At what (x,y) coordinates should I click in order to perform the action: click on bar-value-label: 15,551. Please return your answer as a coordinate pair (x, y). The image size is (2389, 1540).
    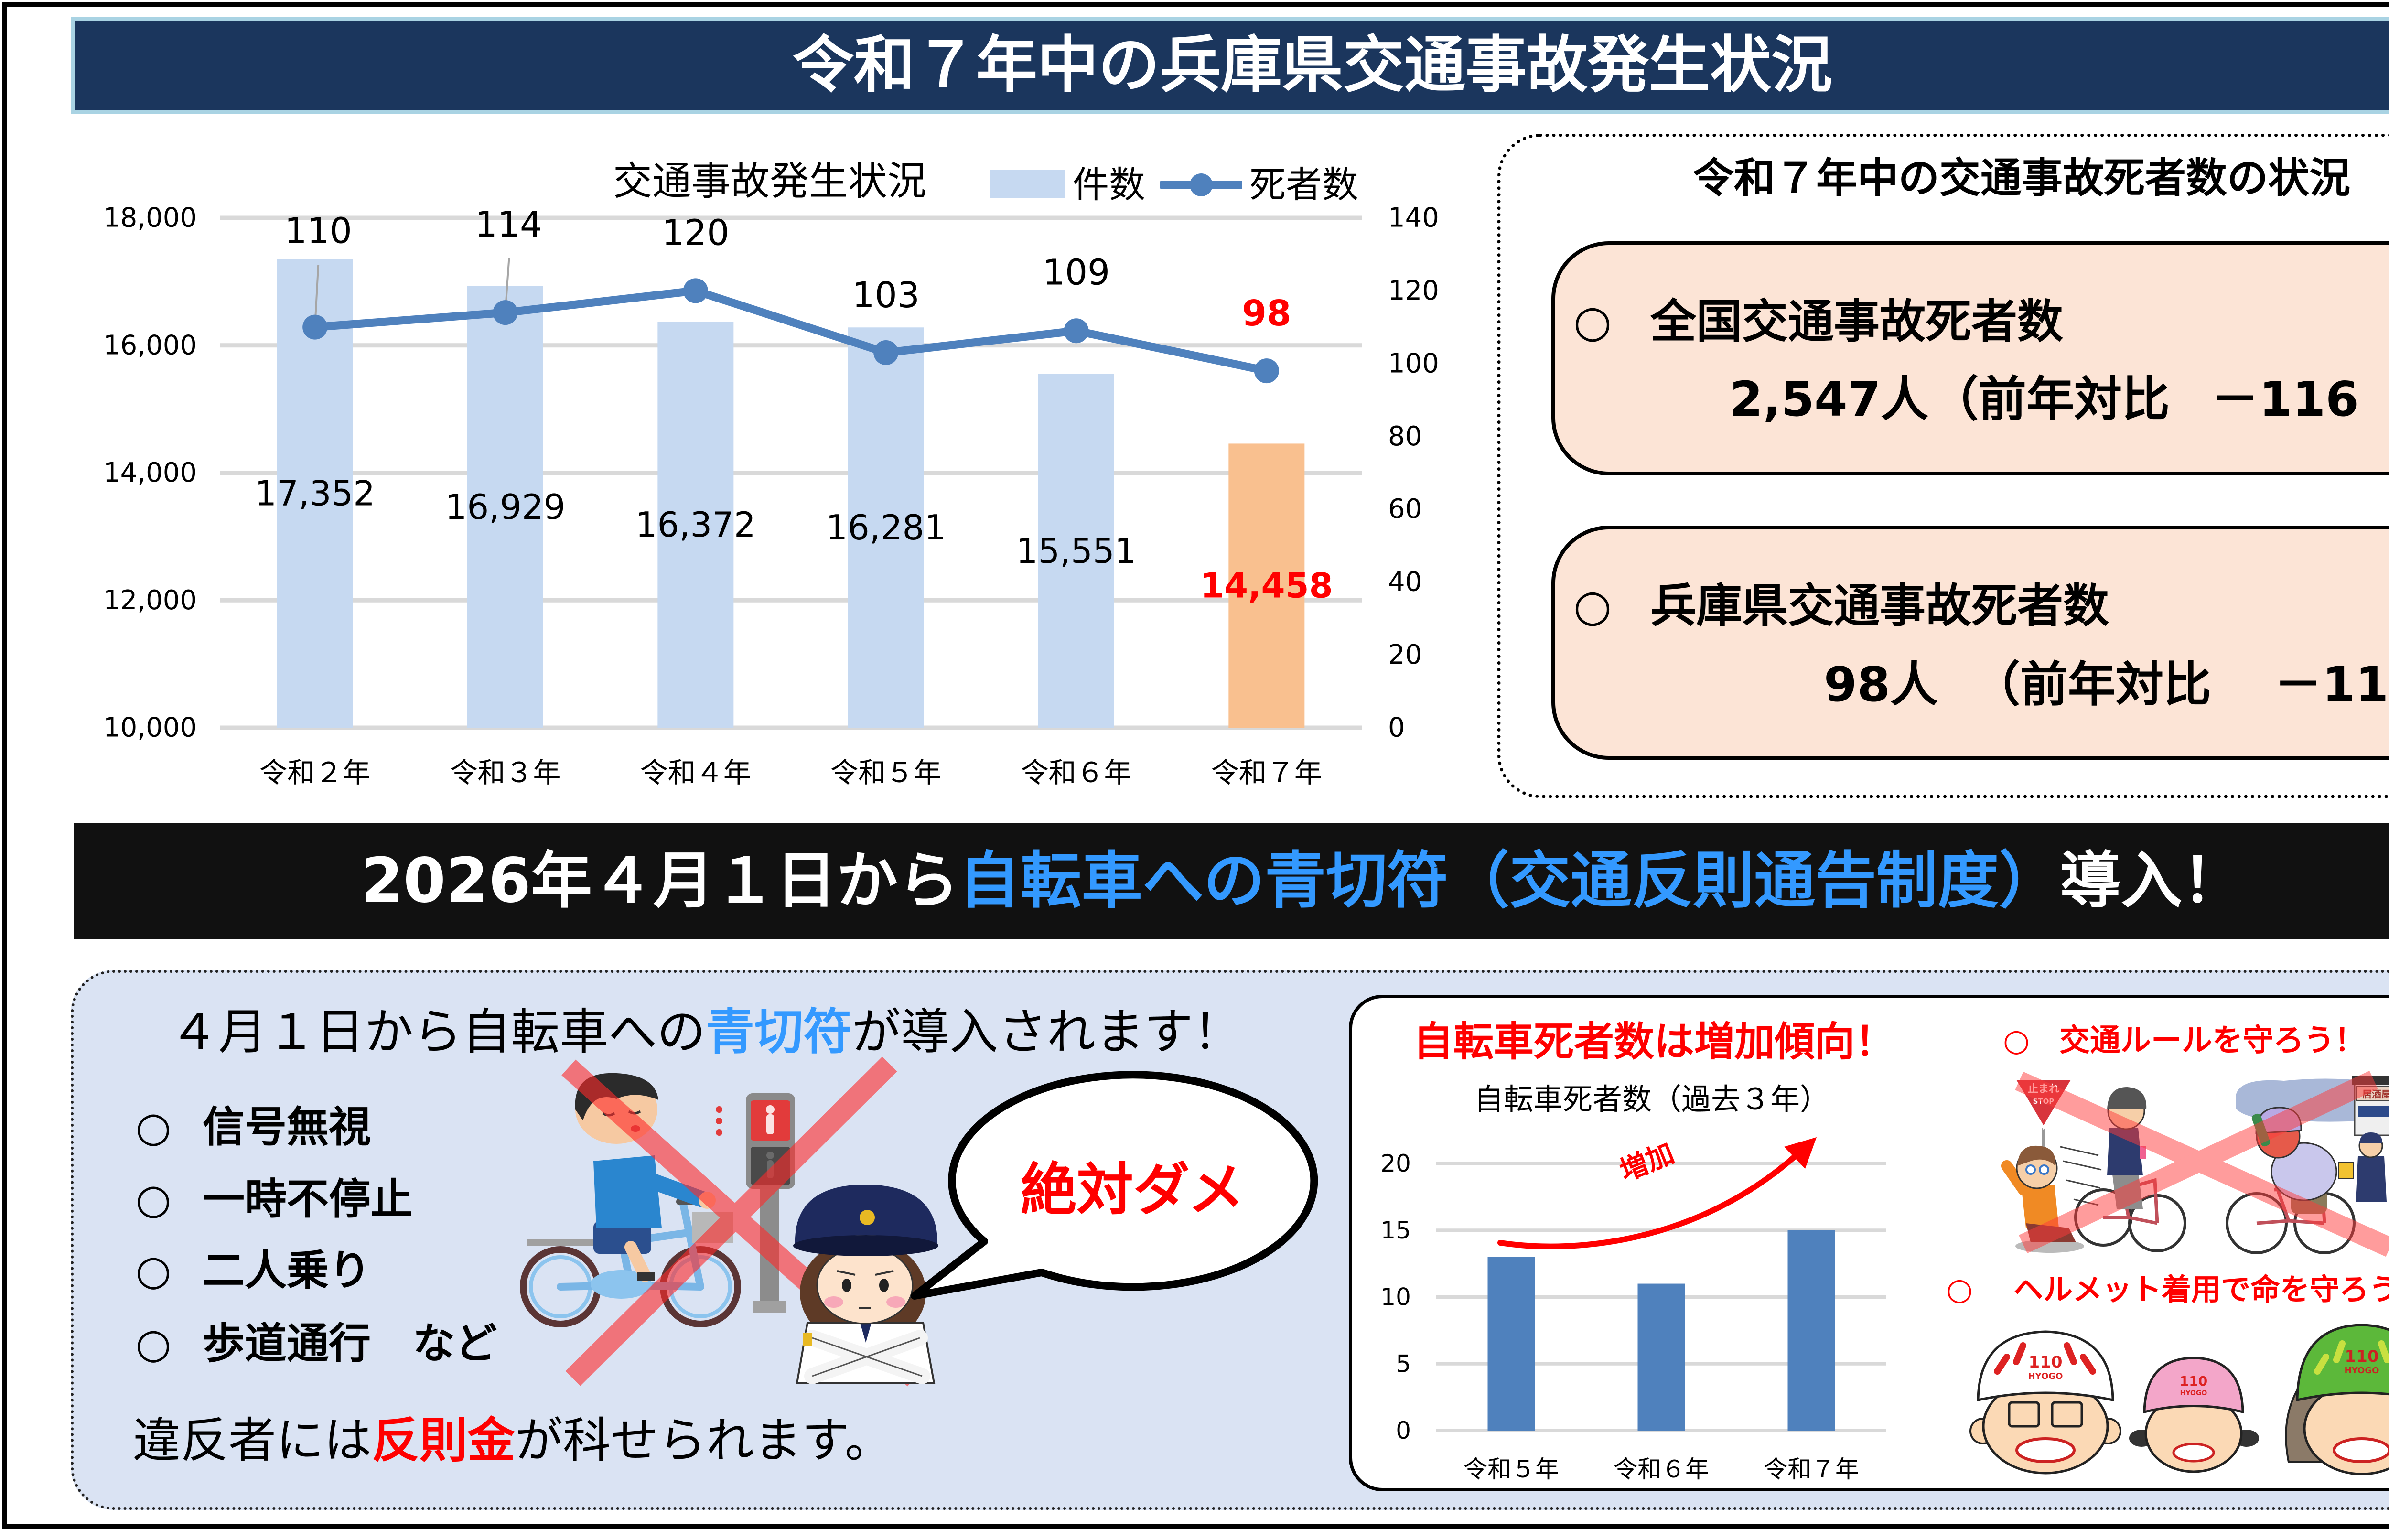
    Looking at the image, I should click on (1076, 551).